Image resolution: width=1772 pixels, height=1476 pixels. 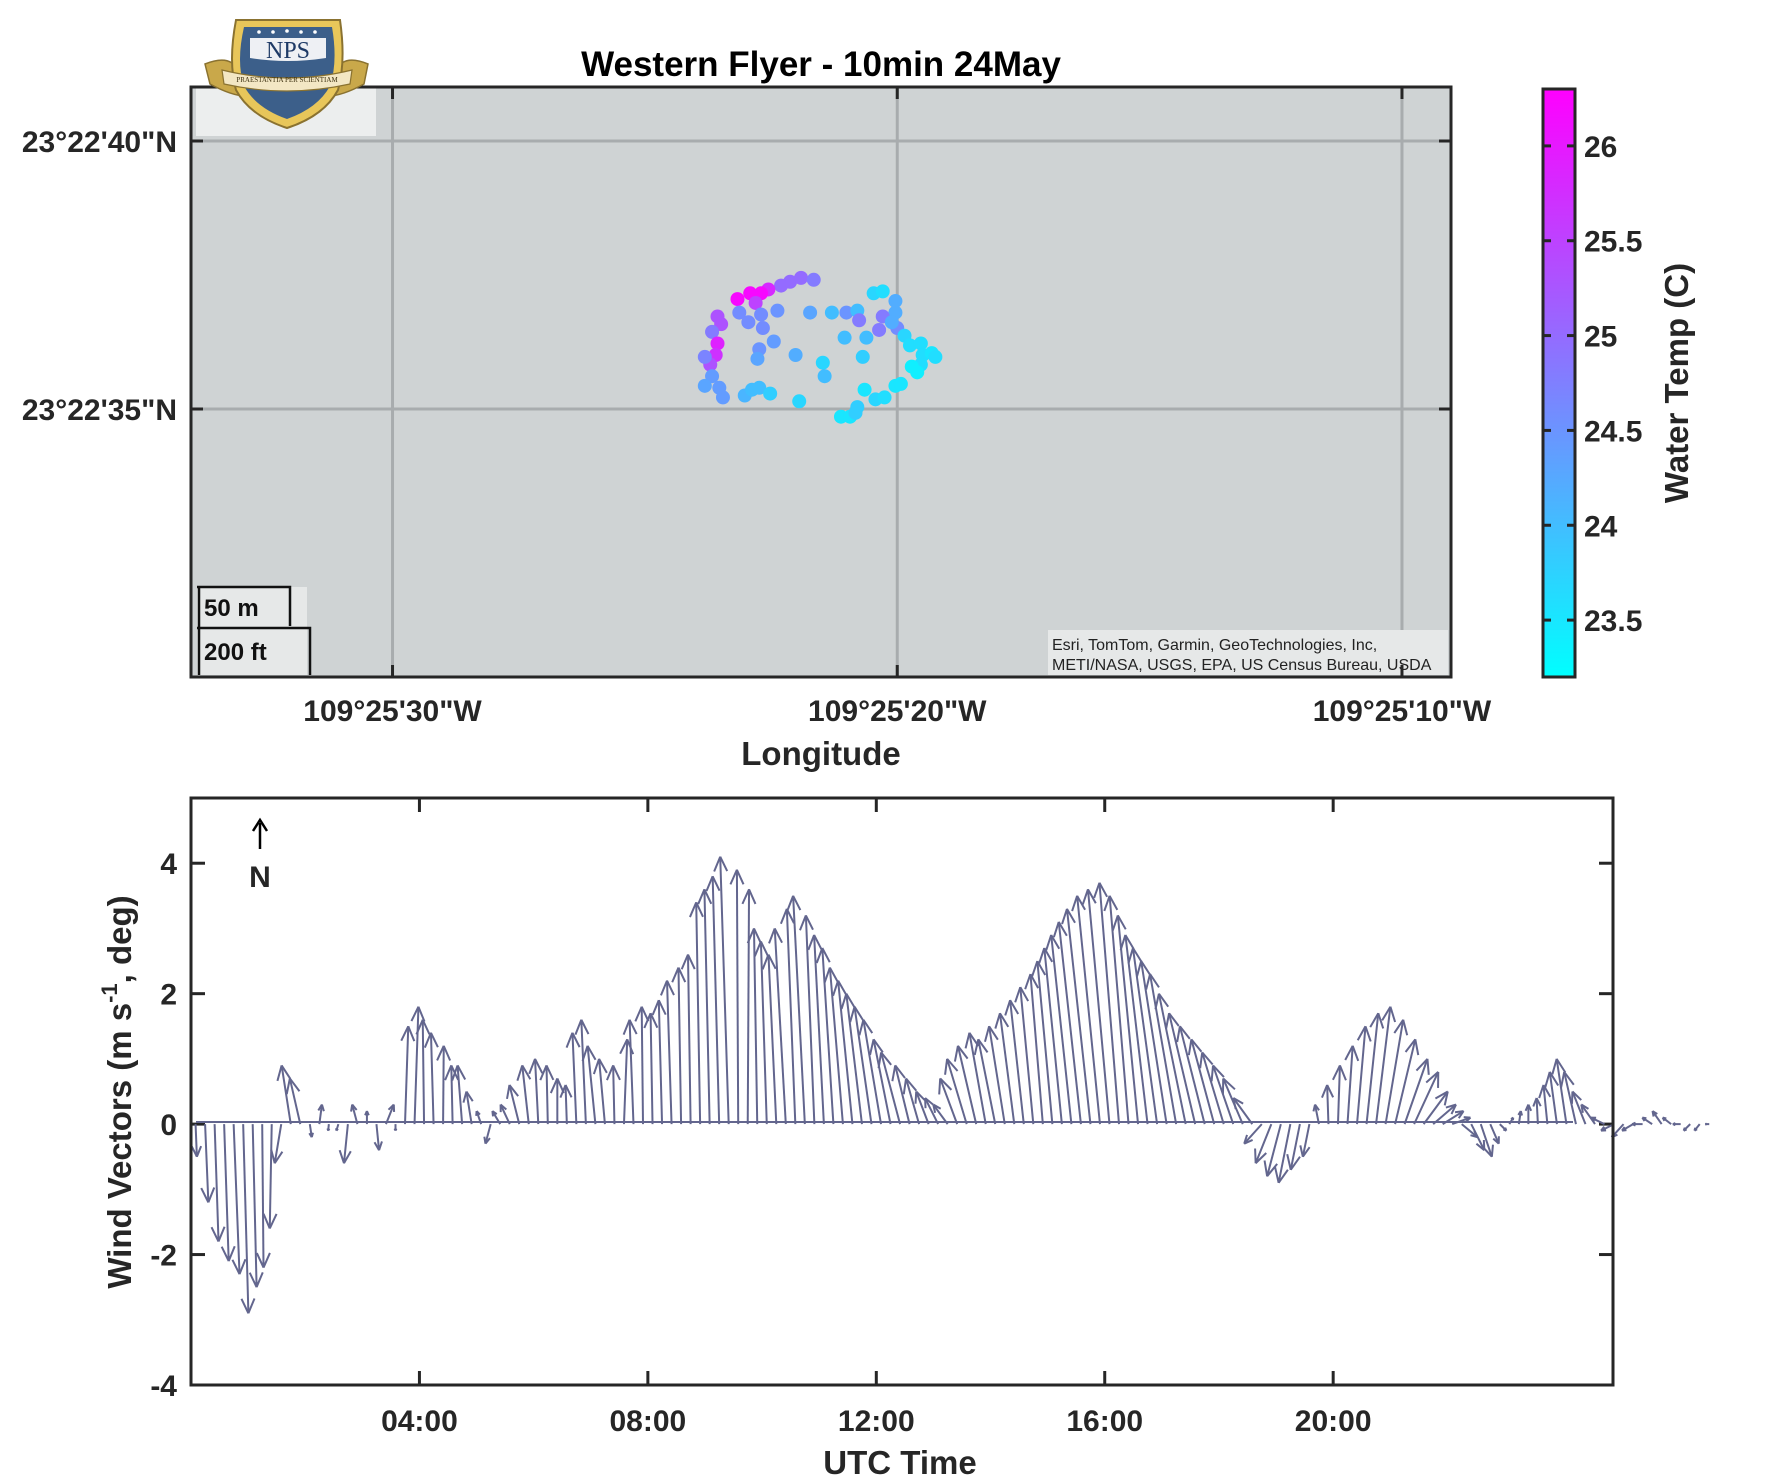 What do you see at coordinates (648, 1421) in the screenshot?
I see `wind-x-tick-label: 08:00` at bounding box center [648, 1421].